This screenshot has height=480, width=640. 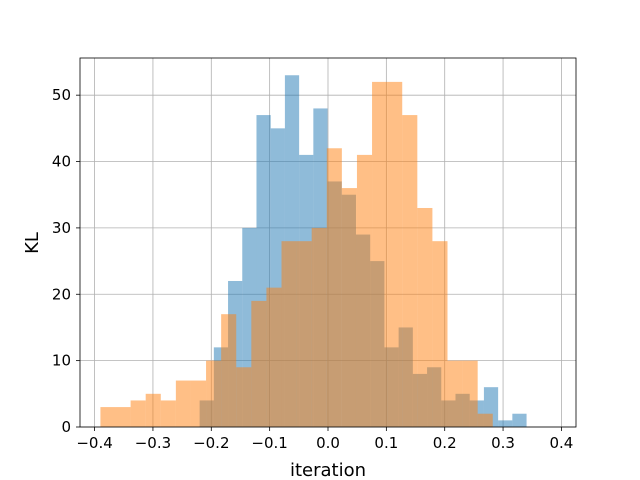 I want to click on x-tick-label: −0.1, so click(x=269, y=443).